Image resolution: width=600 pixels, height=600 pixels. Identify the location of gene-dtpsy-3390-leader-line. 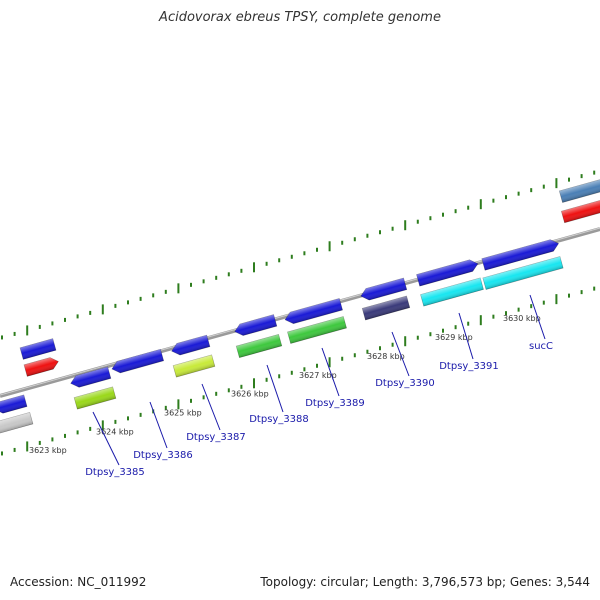
(400, 354).